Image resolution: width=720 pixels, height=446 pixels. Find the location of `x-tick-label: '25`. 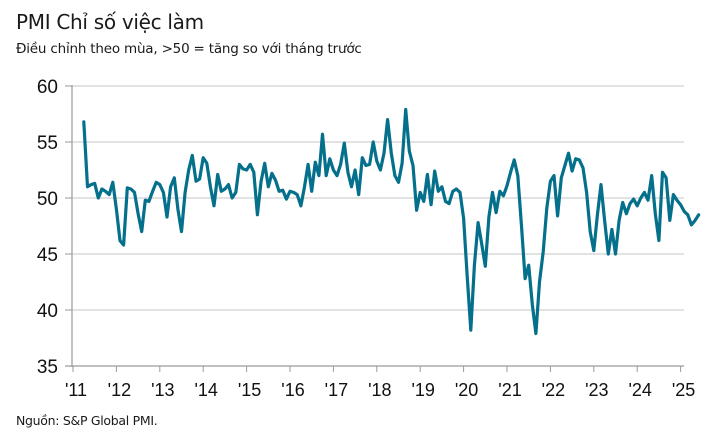

x-tick-label: '25 is located at coordinates (683, 390).